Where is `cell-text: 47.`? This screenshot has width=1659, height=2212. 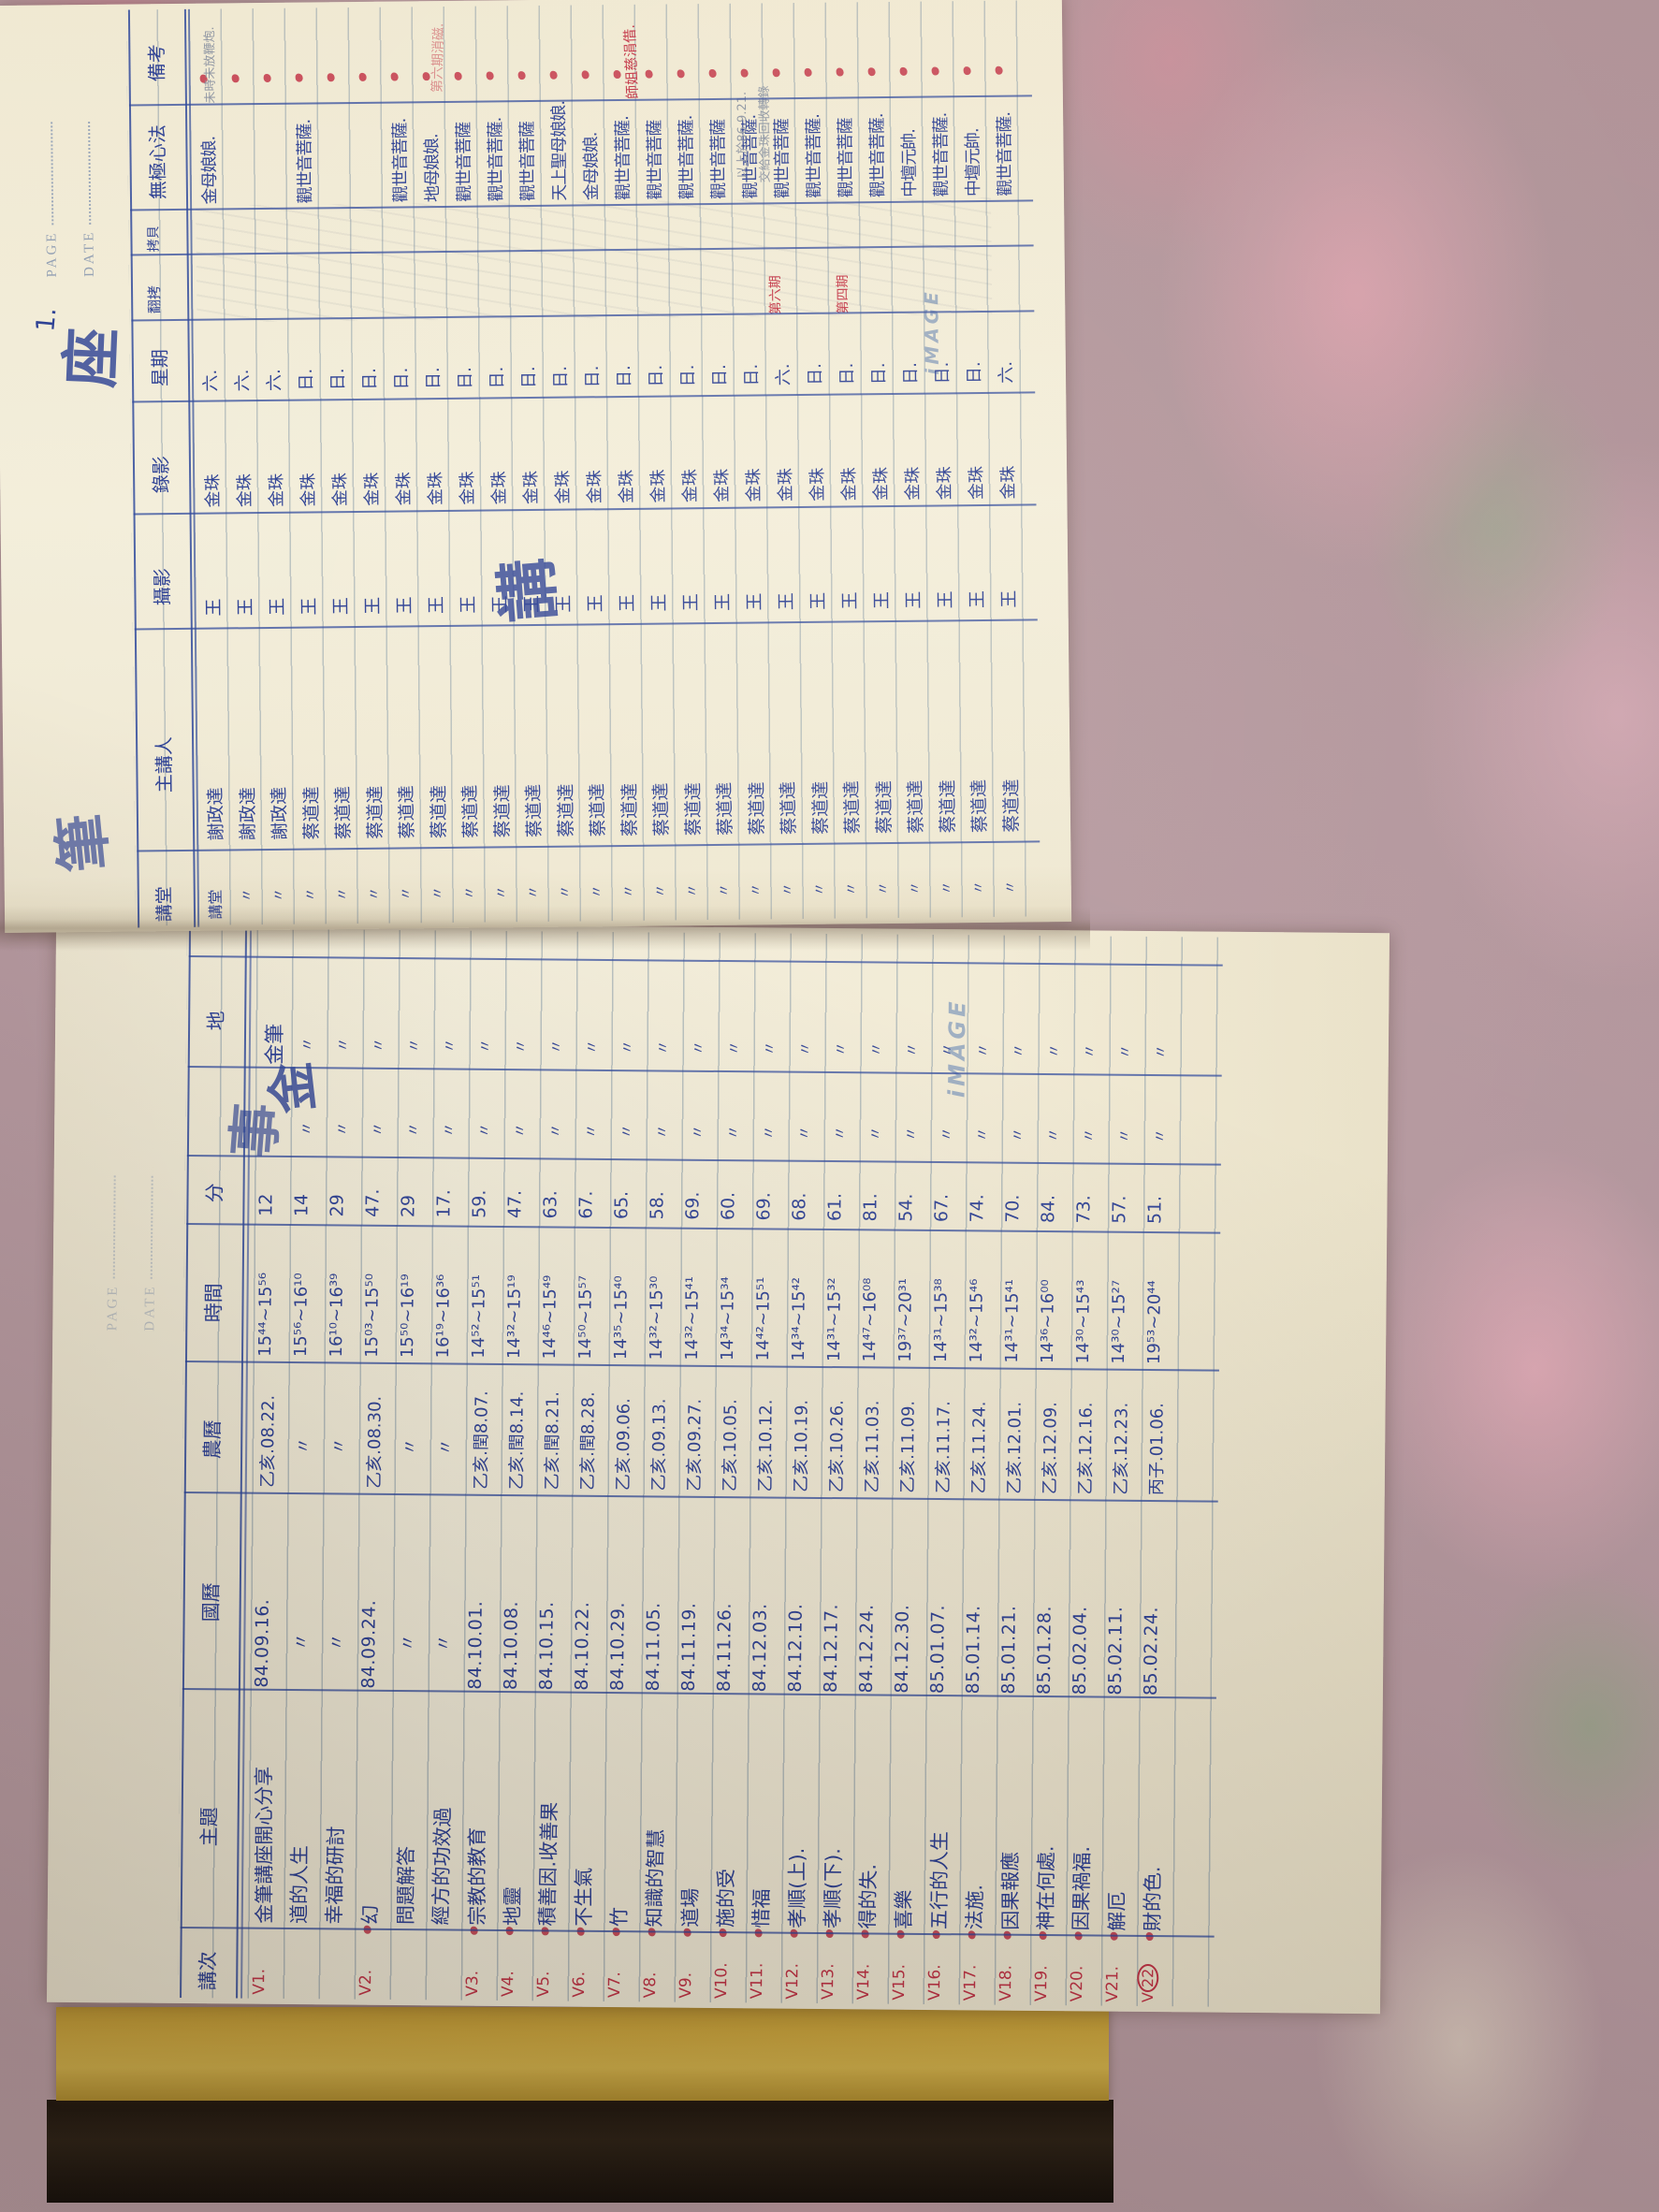
cell-text: 47. is located at coordinates (515, 1204).